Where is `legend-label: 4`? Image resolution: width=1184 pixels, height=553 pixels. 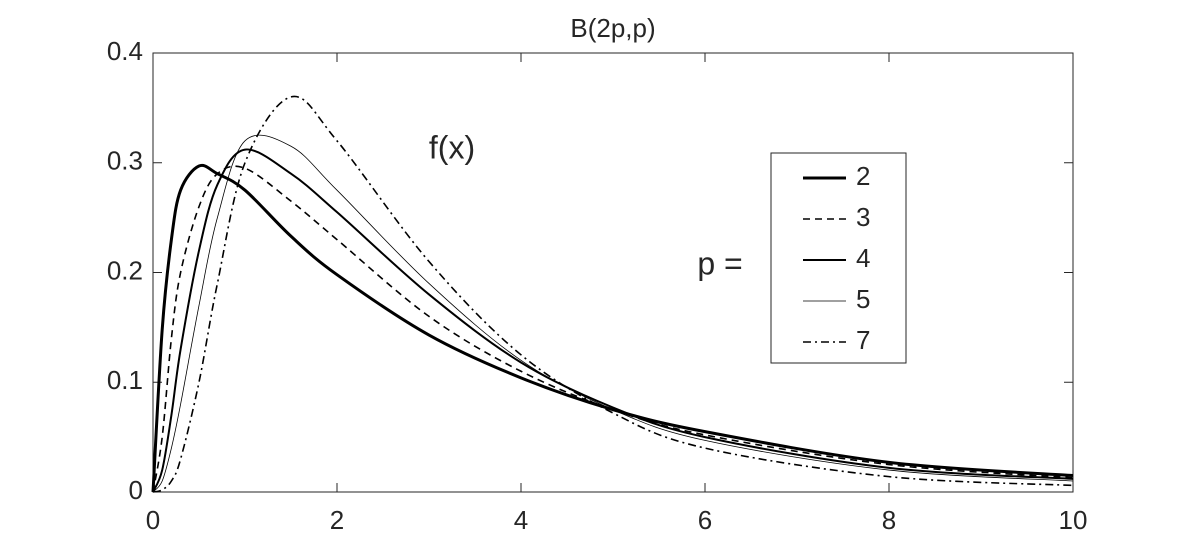 legend-label: 4 is located at coordinates (863, 258).